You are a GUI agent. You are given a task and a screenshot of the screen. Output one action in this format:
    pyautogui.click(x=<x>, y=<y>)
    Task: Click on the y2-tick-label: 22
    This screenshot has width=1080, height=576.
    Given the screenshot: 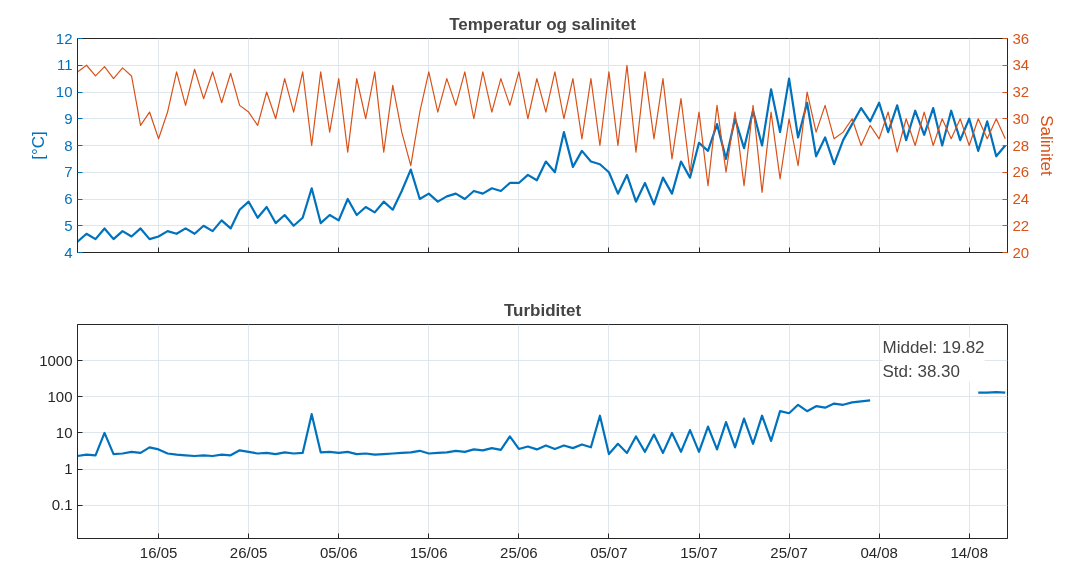 What is the action you would take?
    pyautogui.click(x=1021, y=225)
    